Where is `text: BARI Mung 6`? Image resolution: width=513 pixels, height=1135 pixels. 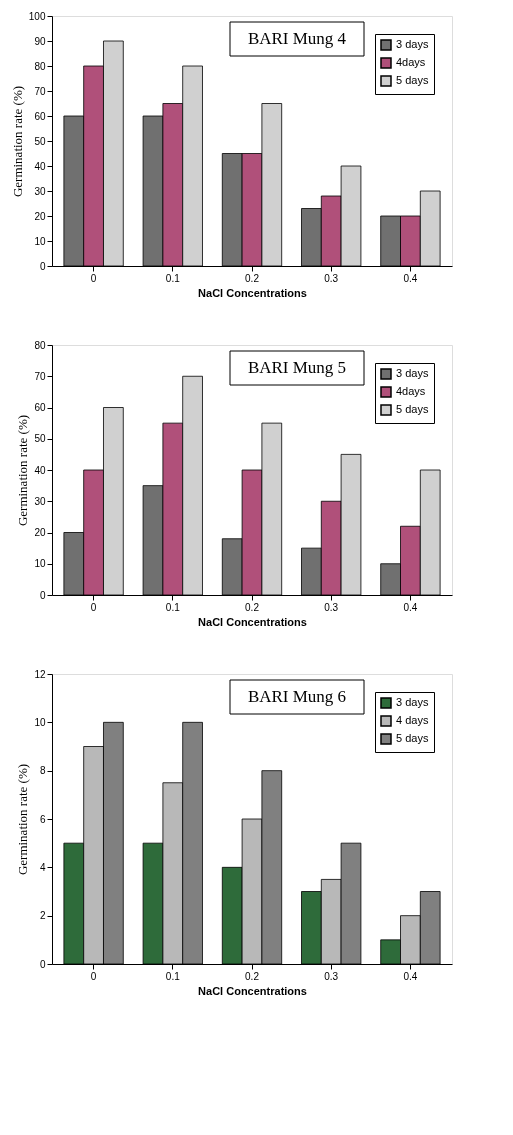 text: BARI Mung 6 is located at coordinates (297, 696).